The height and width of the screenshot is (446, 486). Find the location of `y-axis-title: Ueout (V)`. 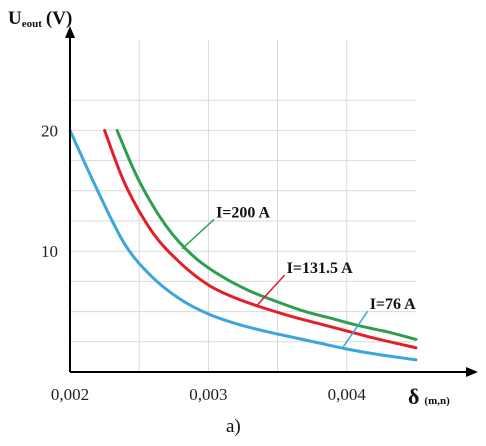

y-axis-title: Ueout (V) is located at coordinates (40, 19).